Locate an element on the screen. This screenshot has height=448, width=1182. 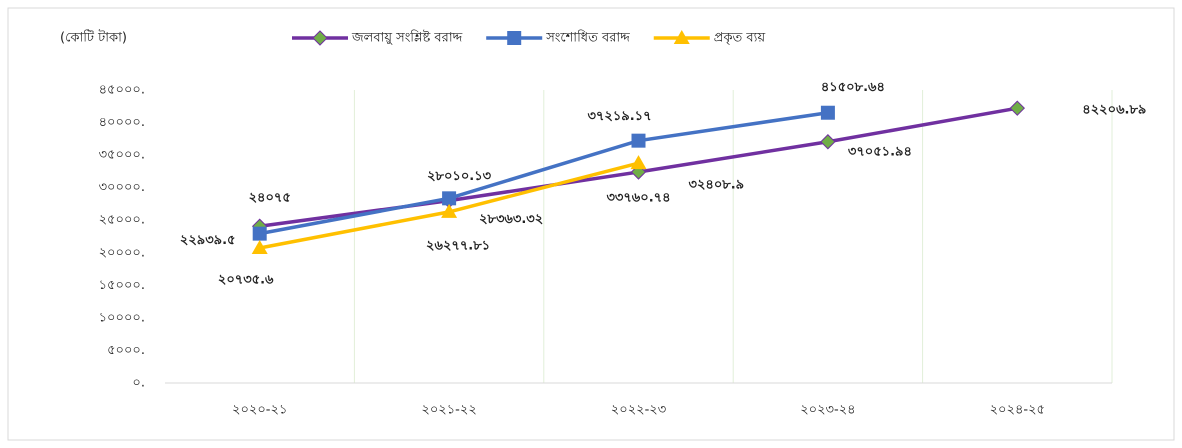
y-tick-label: ১০০০০. is located at coordinates (122, 317).